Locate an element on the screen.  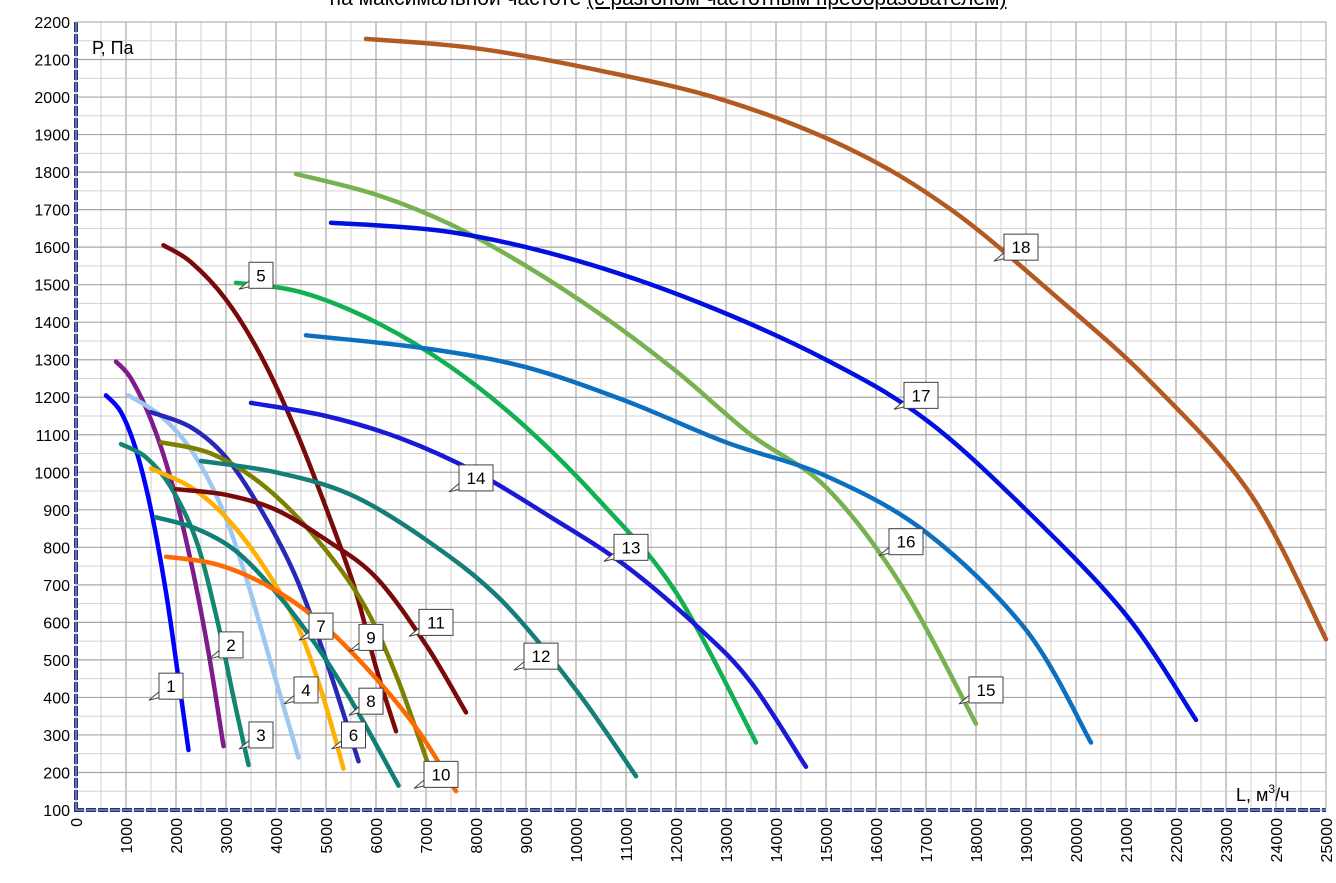
x-axis-label-suffix: /ч is located at coordinates (1282, 795).